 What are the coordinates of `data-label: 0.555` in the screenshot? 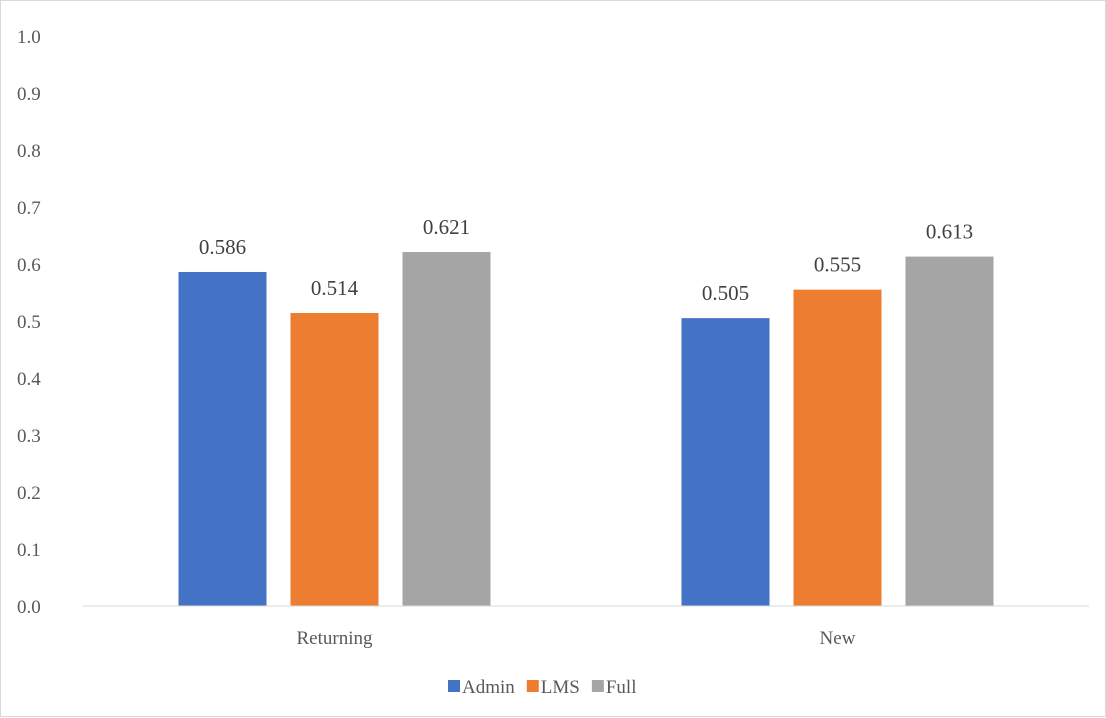 It's located at (837, 265).